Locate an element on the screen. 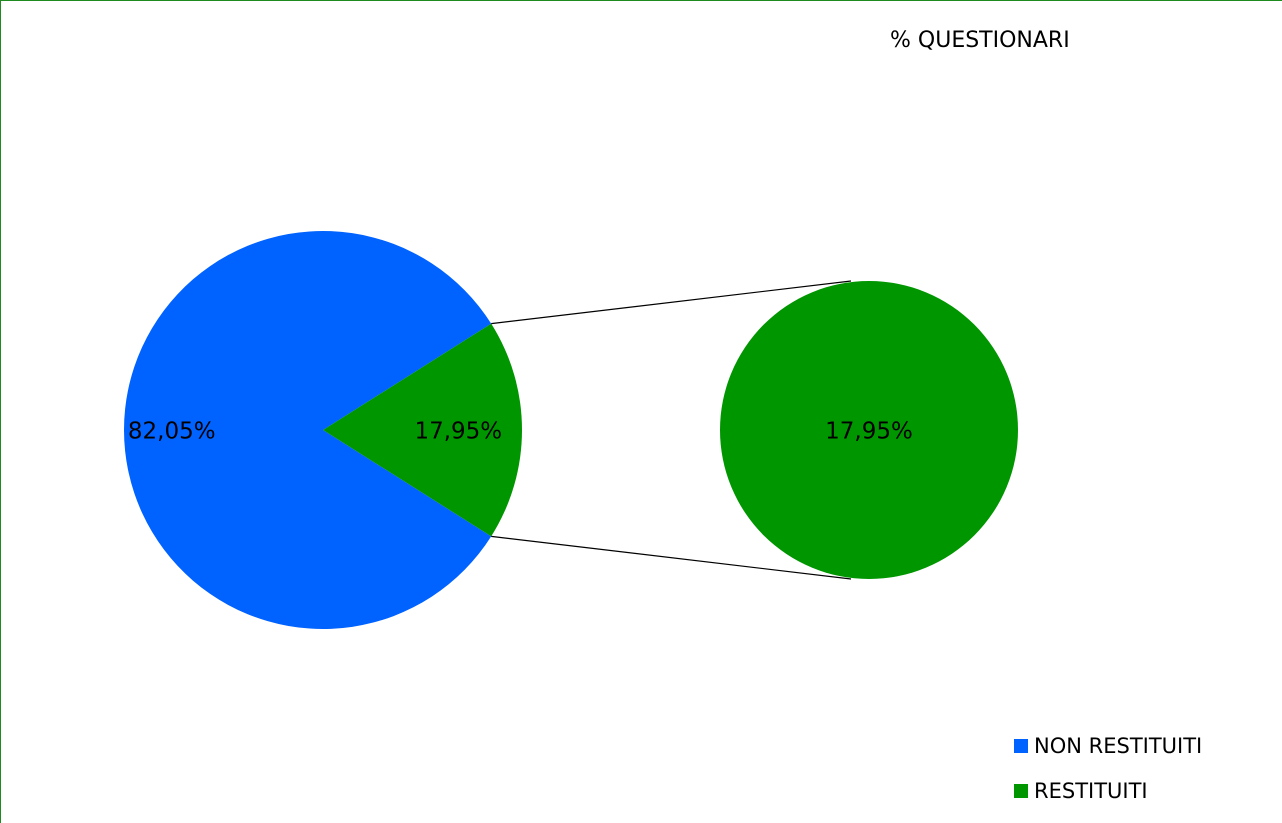  legend-label-restituiti: RESTITUITI is located at coordinates (1091, 791).